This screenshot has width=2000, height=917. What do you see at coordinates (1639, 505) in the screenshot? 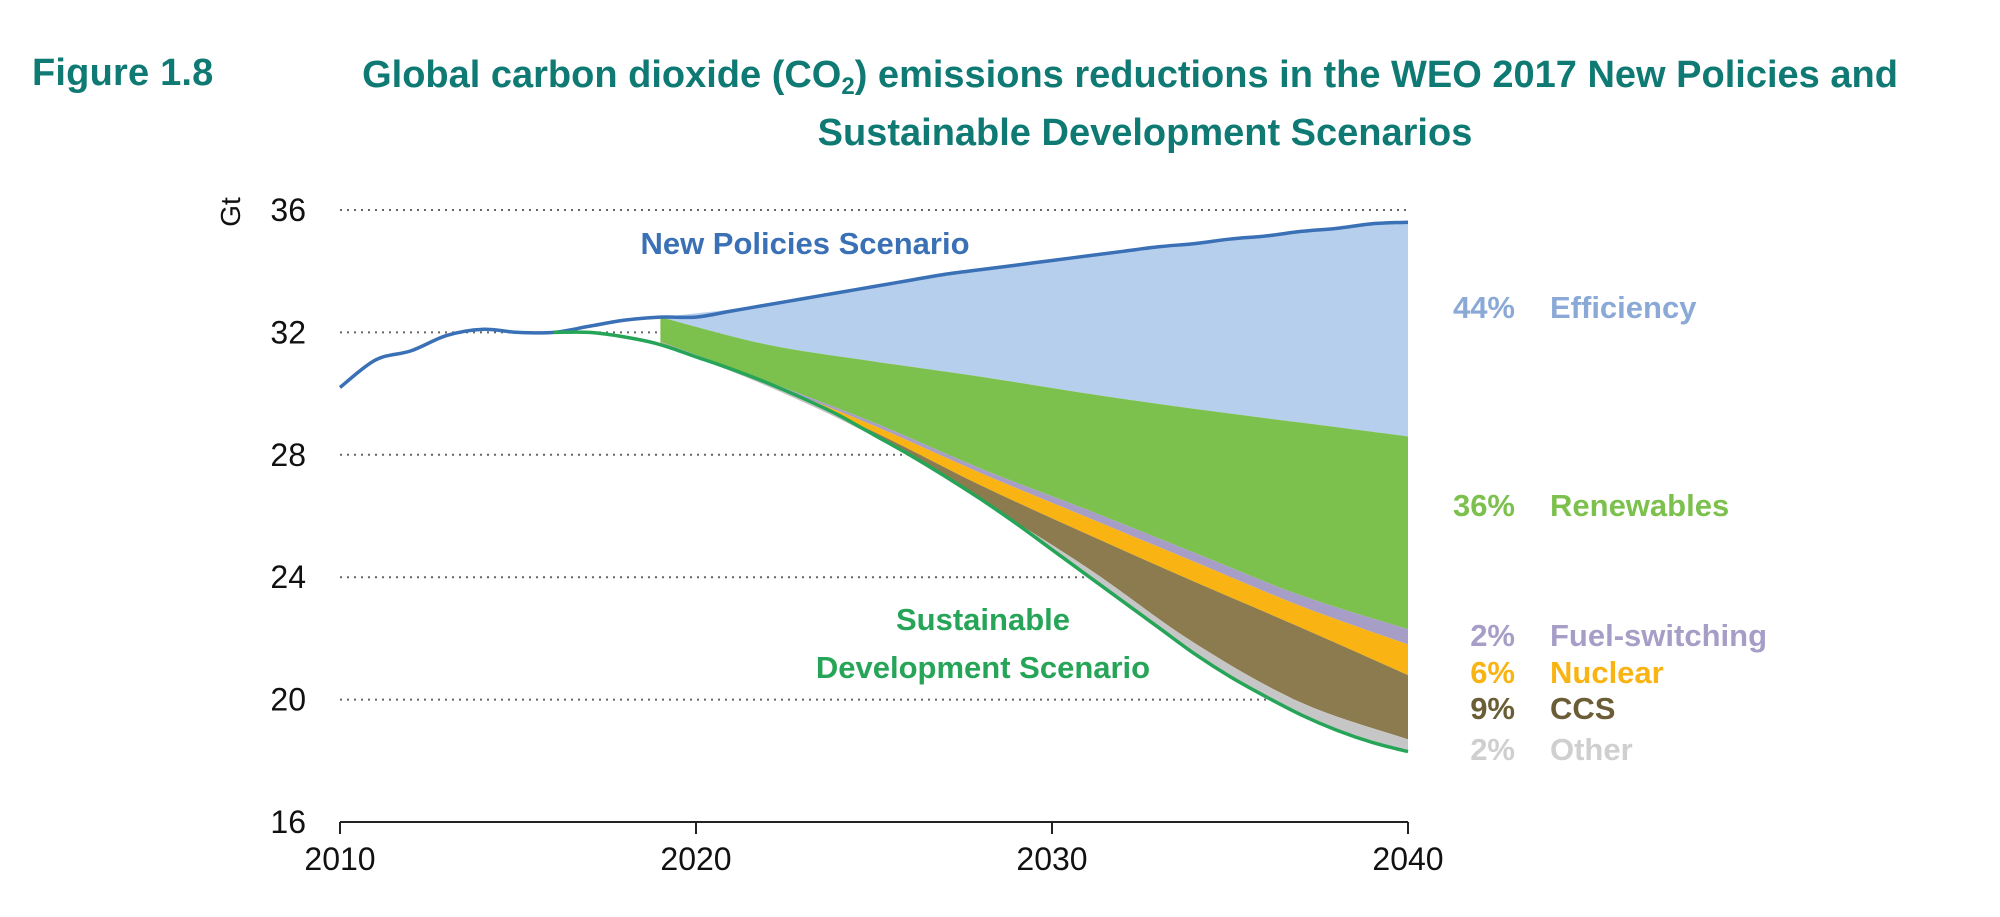
I see `label-renewables: Renewables` at bounding box center [1639, 505].